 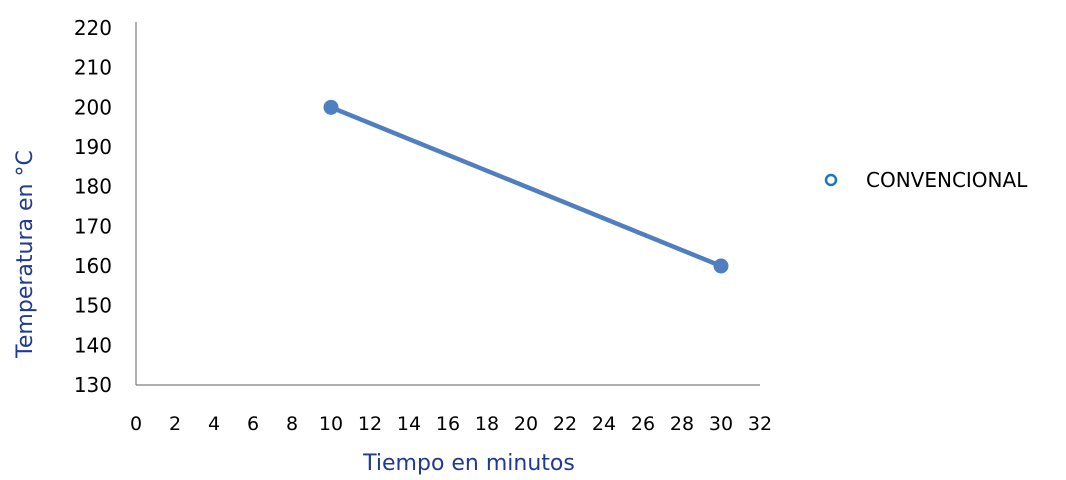 I want to click on x-tick-label: 24, so click(x=604, y=424).